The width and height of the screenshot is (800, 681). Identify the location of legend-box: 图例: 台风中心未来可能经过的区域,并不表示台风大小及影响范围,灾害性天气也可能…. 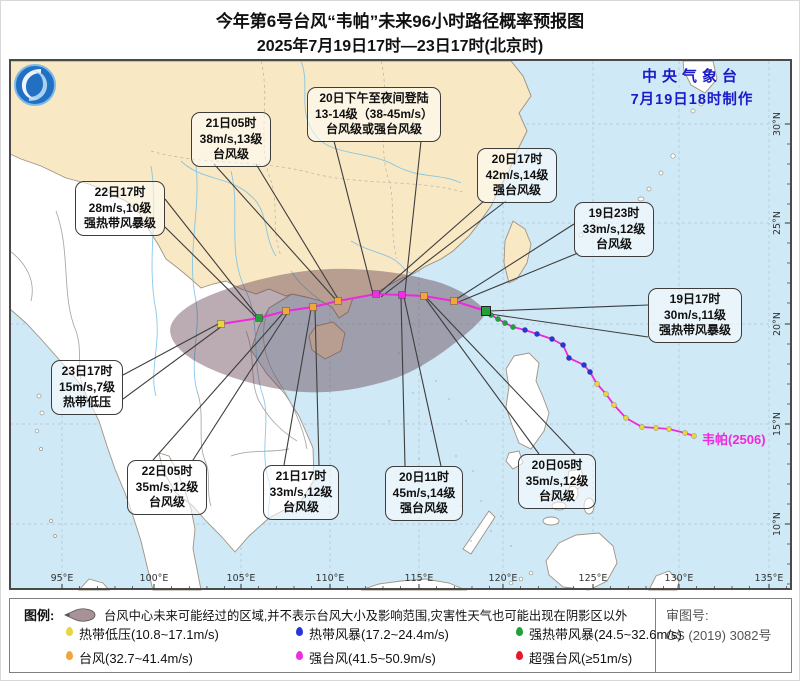
(400, 635).